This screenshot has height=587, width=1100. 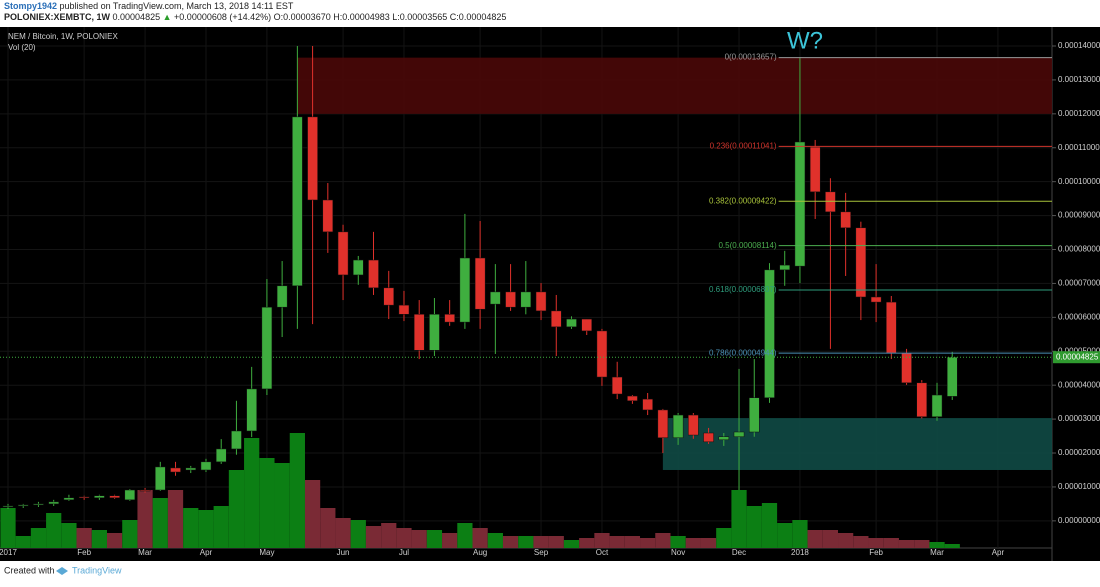 What do you see at coordinates (743, 200) in the screenshot?
I see `fib-label: 0.382(0.00009422)` at bounding box center [743, 200].